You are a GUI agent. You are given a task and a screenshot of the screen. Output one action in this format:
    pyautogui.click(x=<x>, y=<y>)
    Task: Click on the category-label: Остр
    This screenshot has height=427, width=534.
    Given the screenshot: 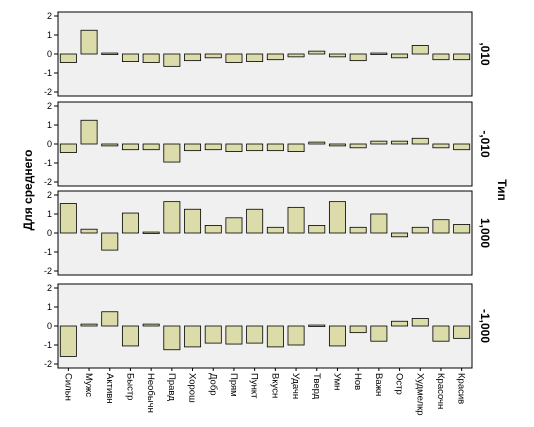 What is the action you would take?
    pyautogui.click(x=399, y=384)
    